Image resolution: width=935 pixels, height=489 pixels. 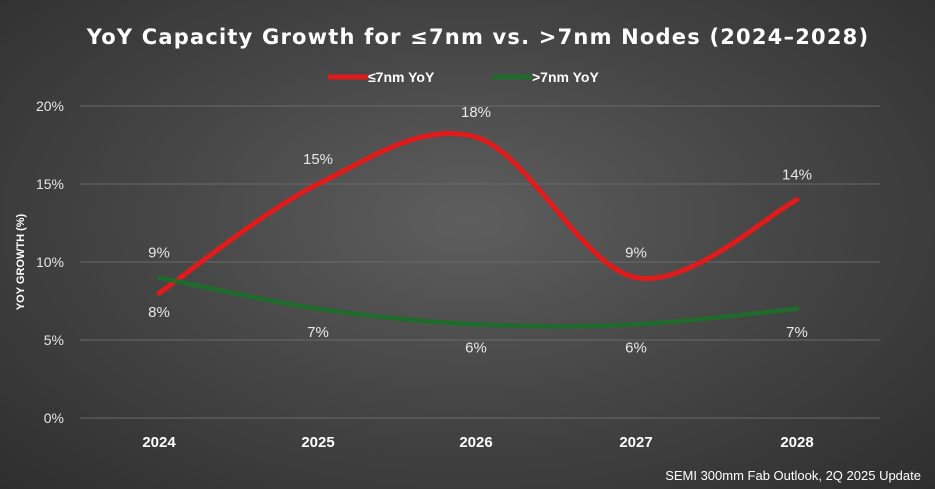 What do you see at coordinates (50, 106) in the screenshot?
I see `y-tick-label: 20%` at bounding box center [50, 106].